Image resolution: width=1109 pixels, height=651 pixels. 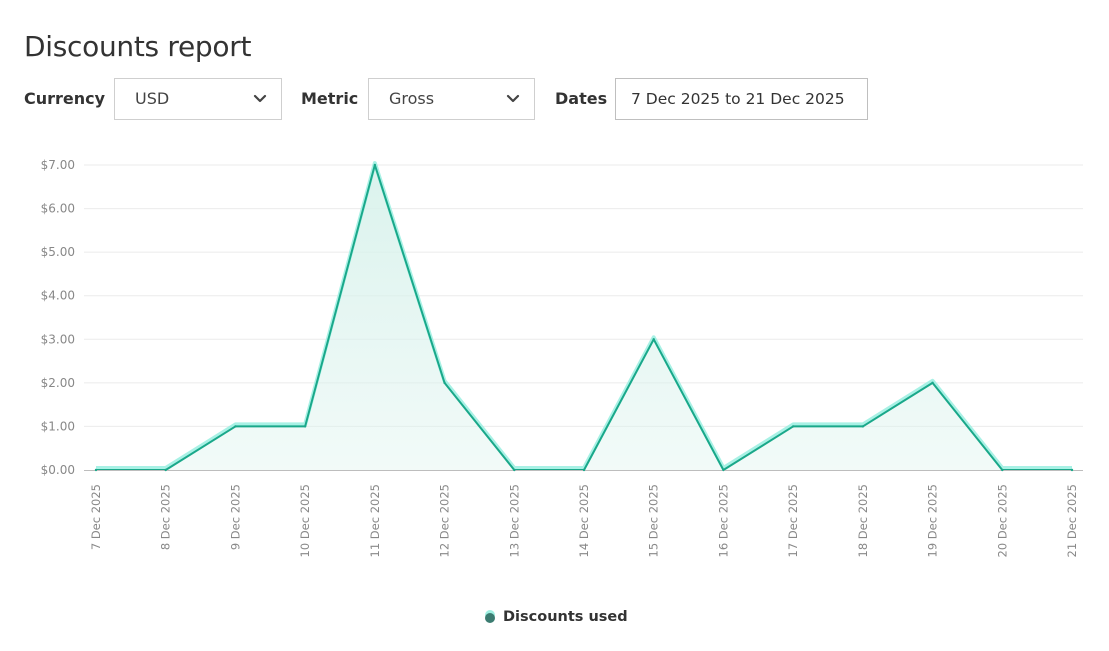 What do you see at coordinates (58, 339) in the screenshot?
I see `y-tick-label: $3.00` at bounding box center [58, 339].